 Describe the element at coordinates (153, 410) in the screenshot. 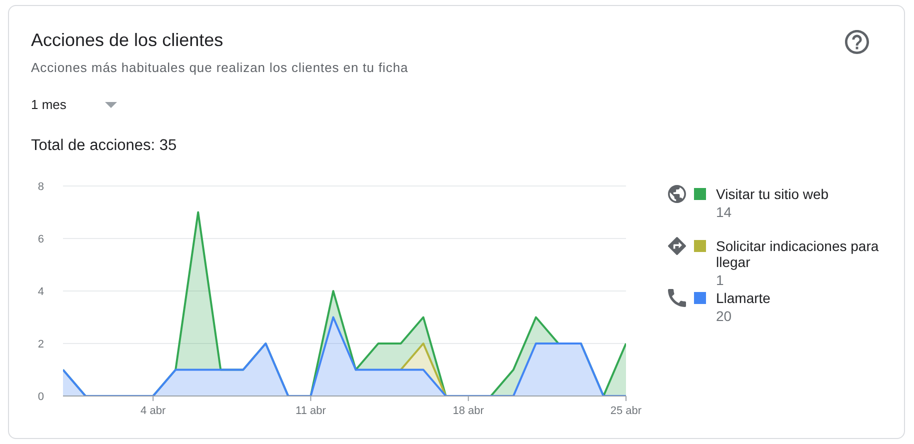

I see `x-tick-label: 4 abr` at that location.